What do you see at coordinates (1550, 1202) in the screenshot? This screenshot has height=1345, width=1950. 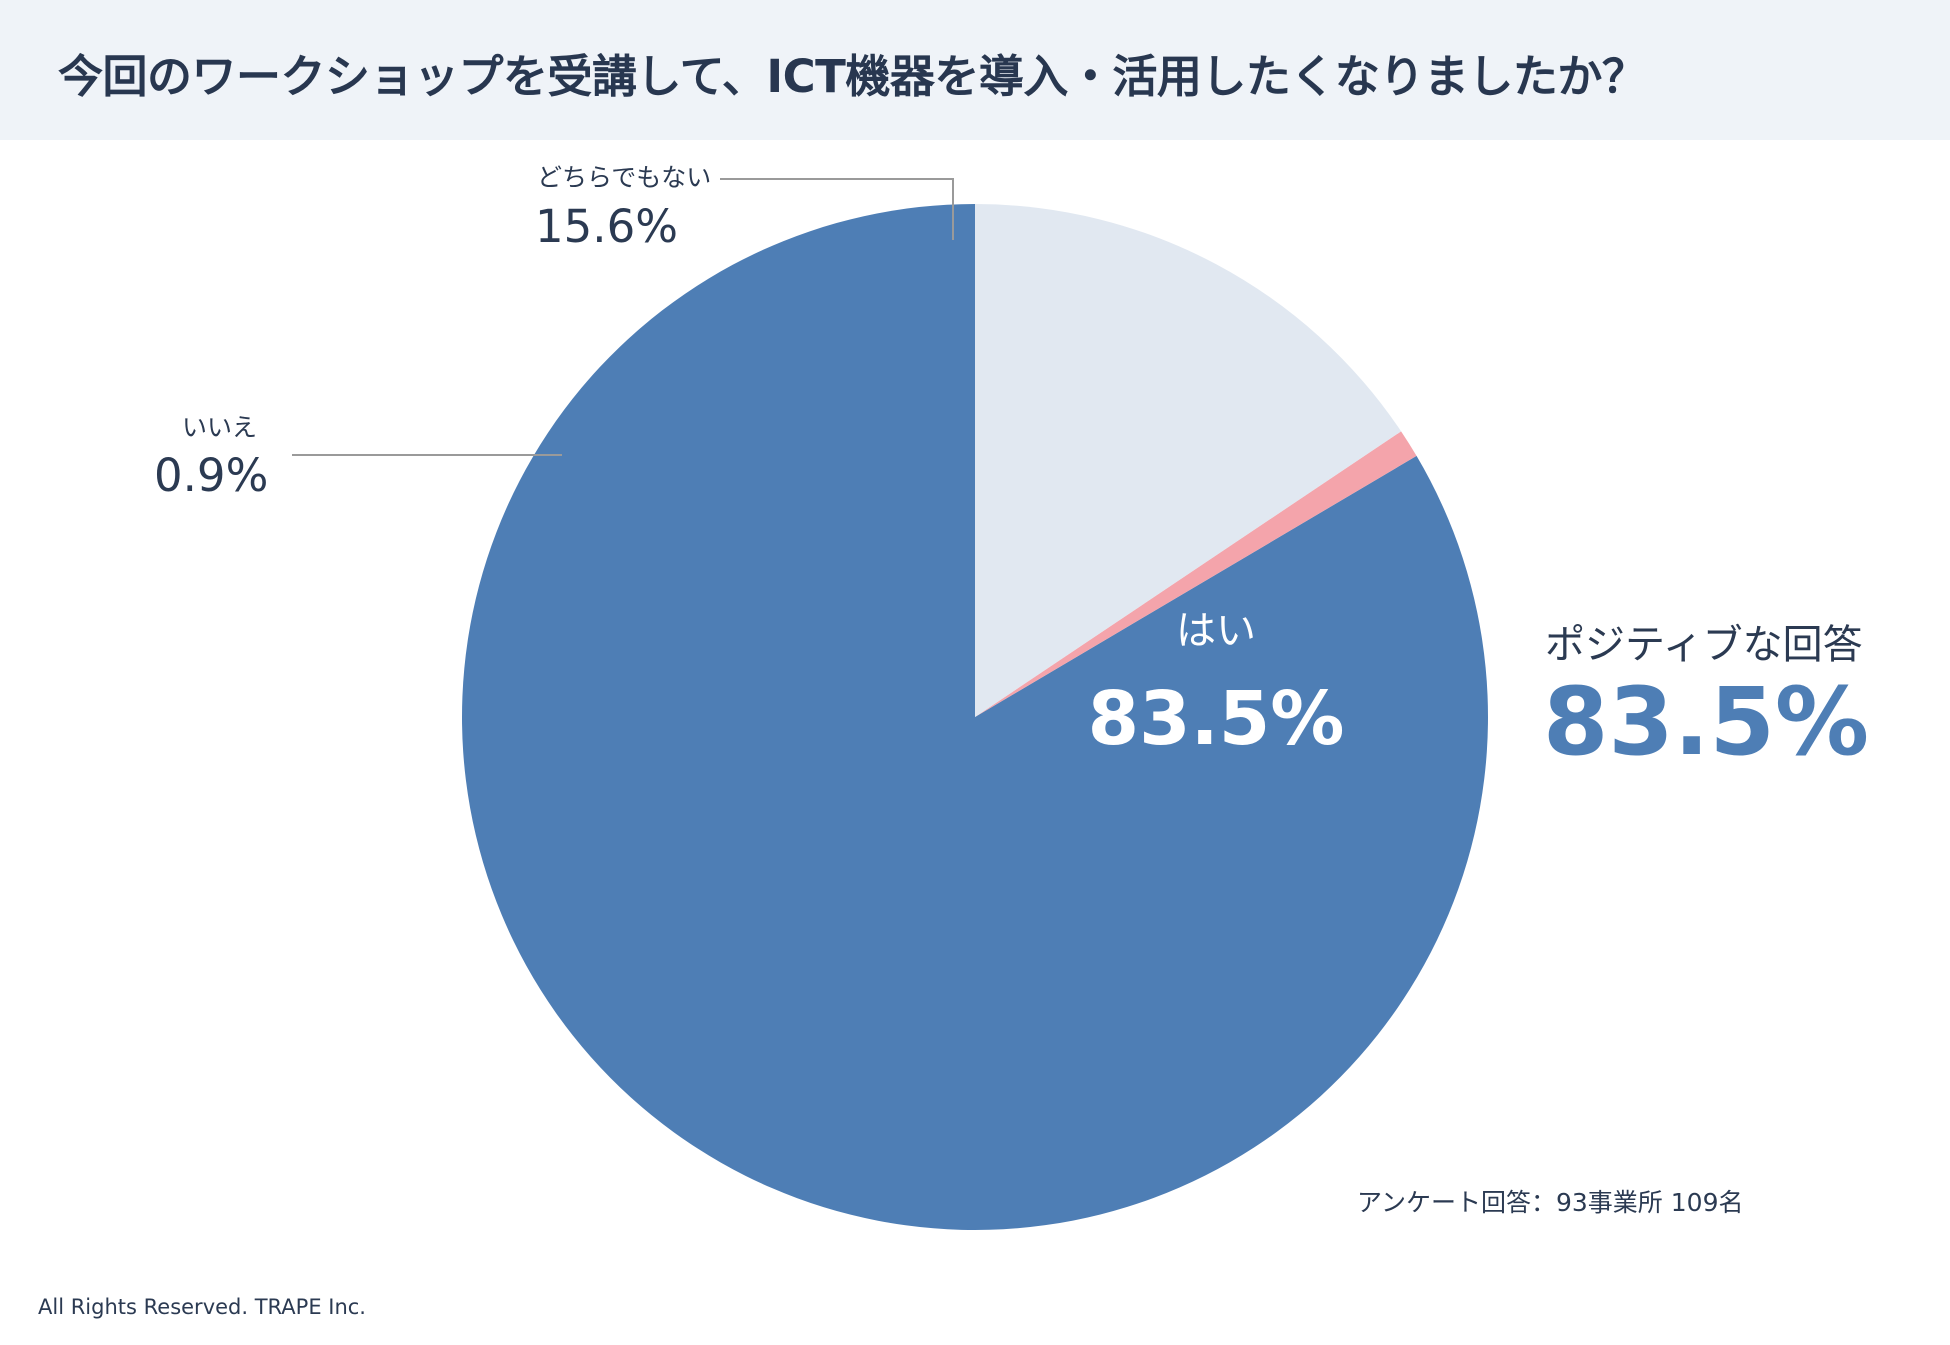 I see `survey-note: アンケート回答：93事業所 109名` at bounding box center [1550, 1202].